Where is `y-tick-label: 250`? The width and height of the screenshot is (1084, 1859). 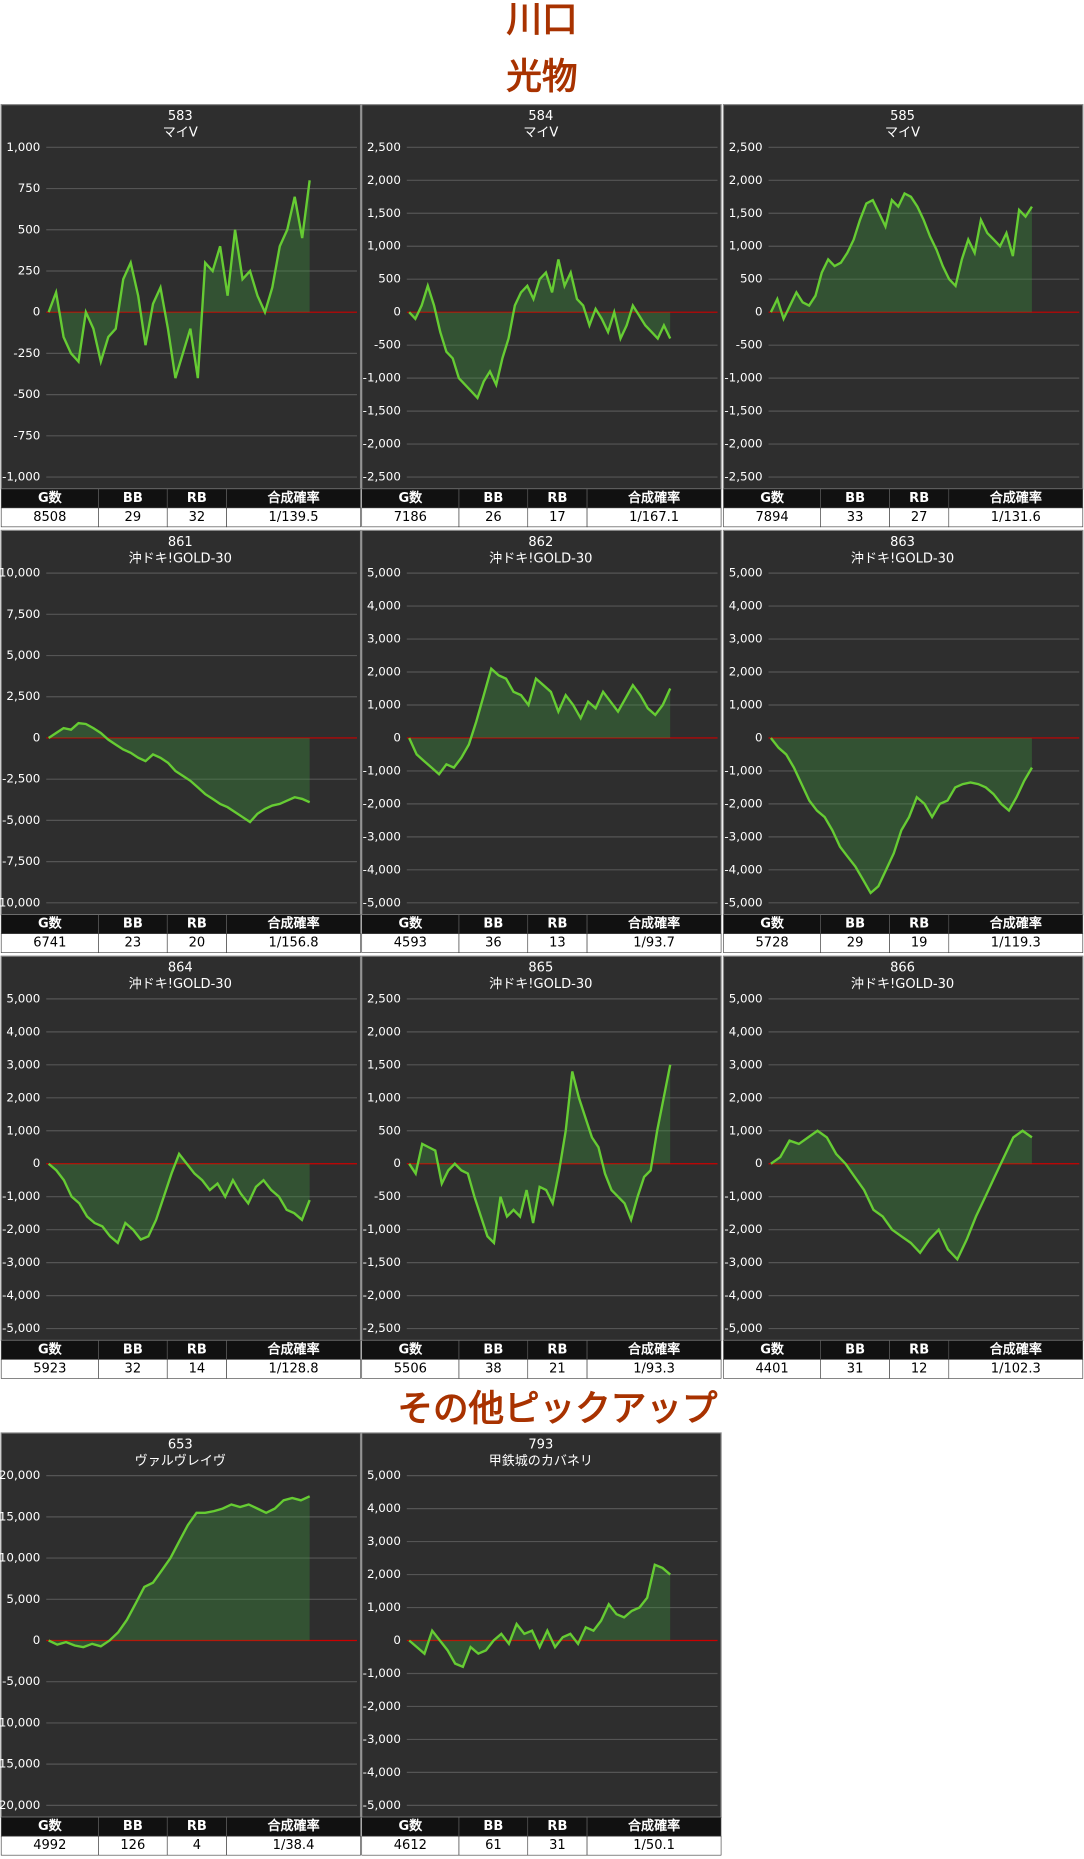
y-tick-label: 250 is located at coordinates (29, 270).